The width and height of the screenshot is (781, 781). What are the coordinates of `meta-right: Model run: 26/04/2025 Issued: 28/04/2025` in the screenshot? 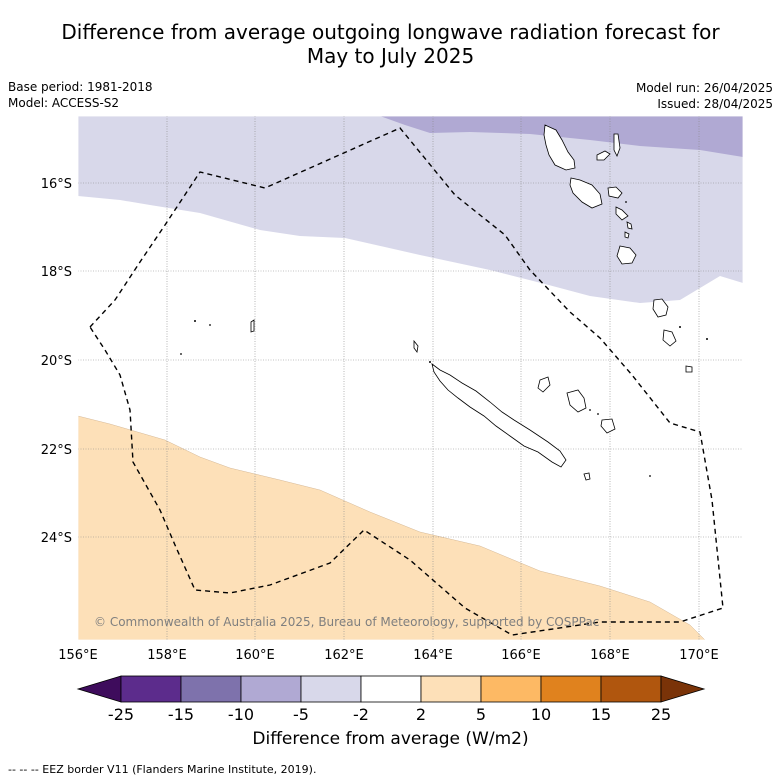 It's located at (704, 96).